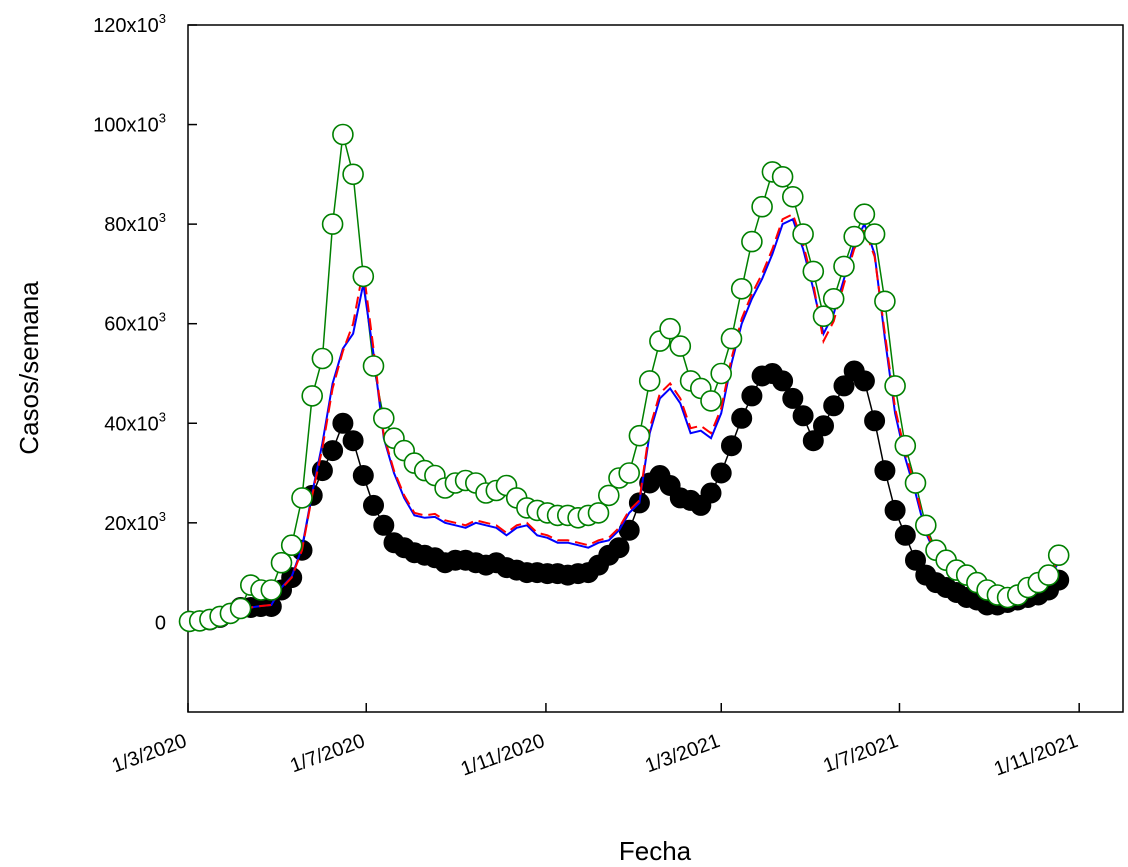 The image size is (1128, 867). Describe the element at coordinates (327, 753) in the screenshot. I see `x-tick-label: 1/7/2020` at that location.